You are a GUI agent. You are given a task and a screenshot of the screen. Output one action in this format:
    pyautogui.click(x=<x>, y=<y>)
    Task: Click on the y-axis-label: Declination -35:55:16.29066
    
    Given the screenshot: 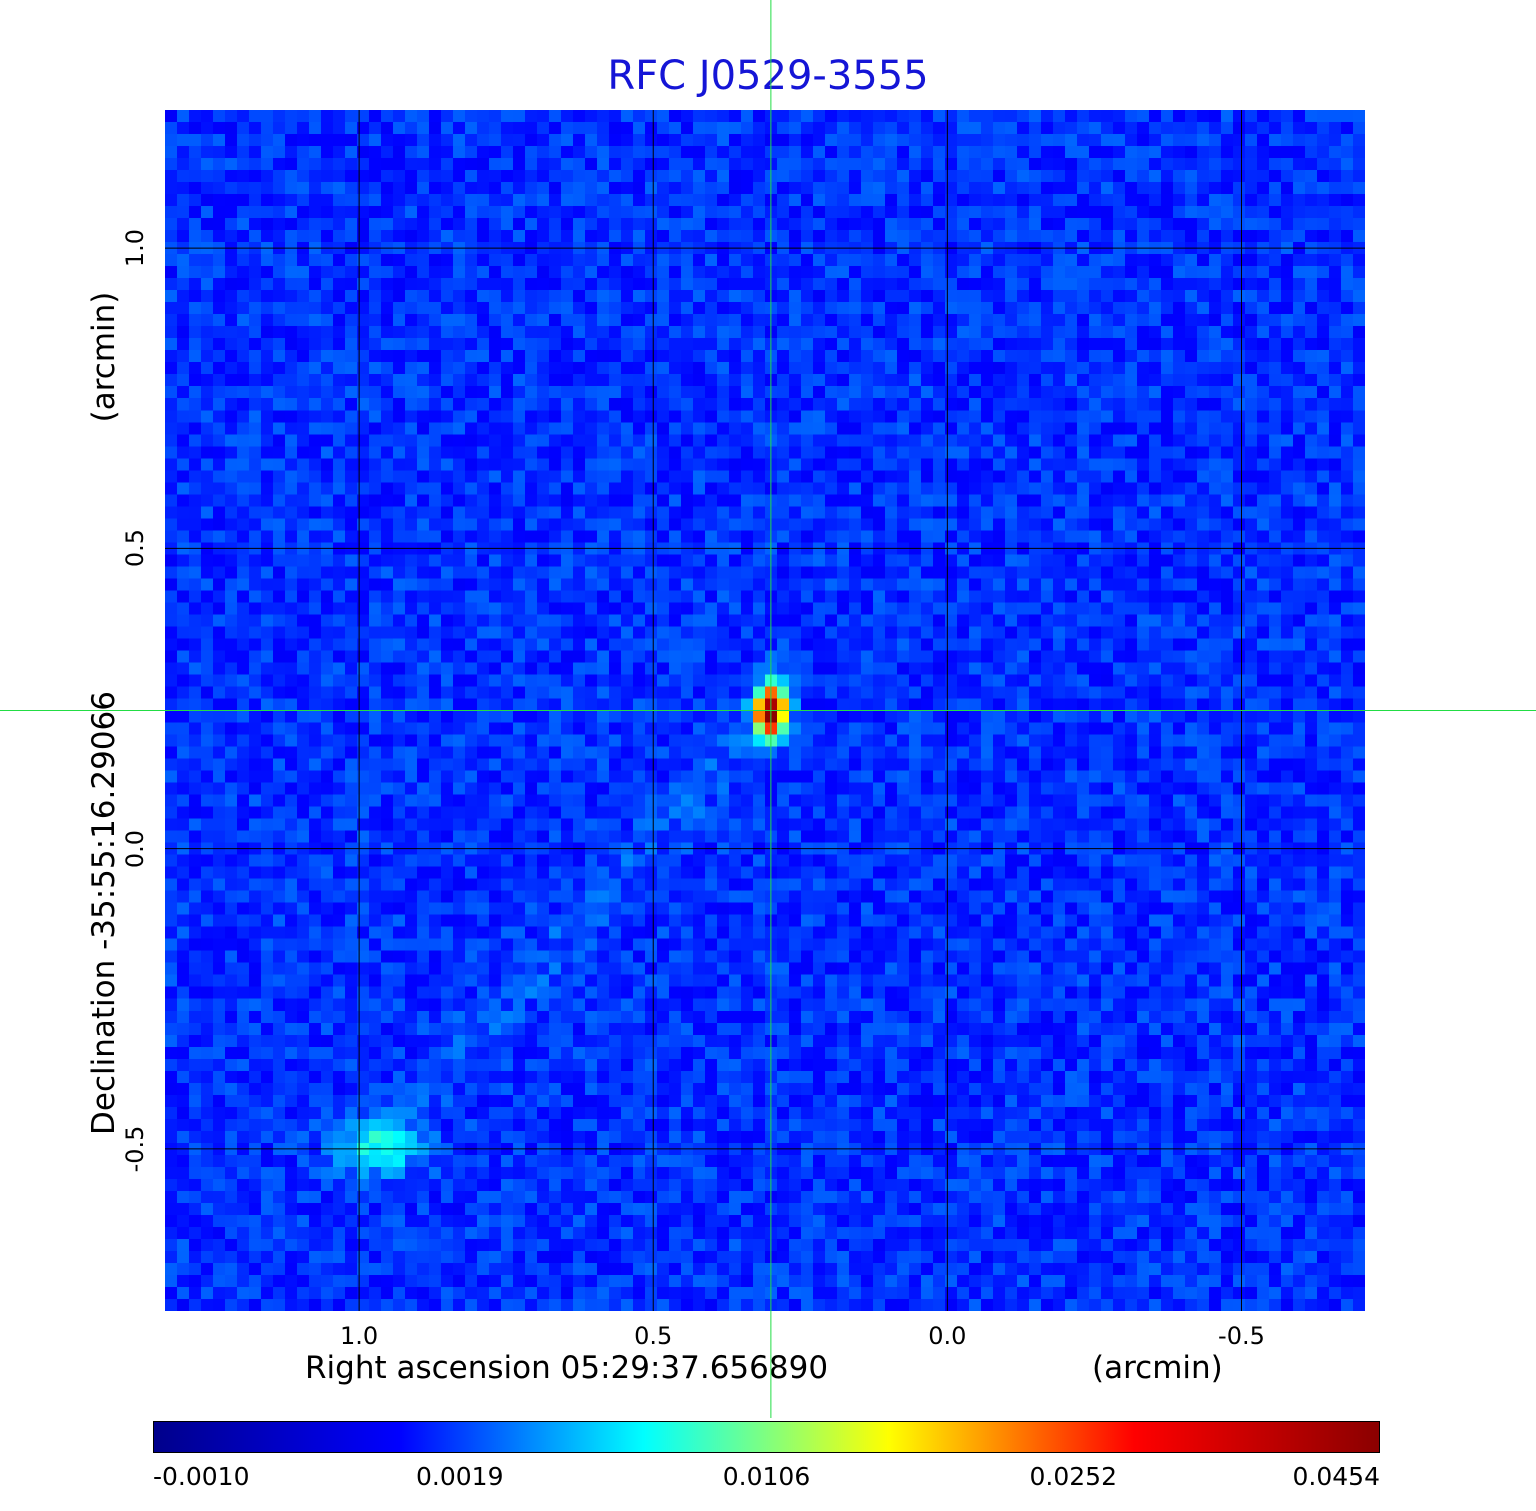 What is the action you would take?
    pyautogui.click(x=104, y=913)
    